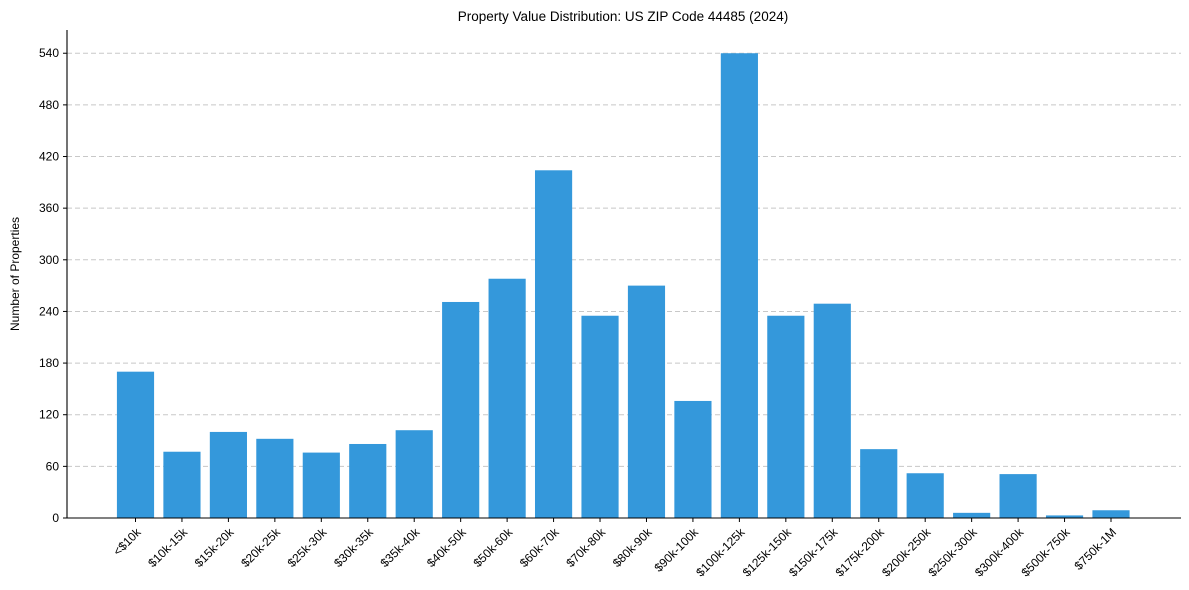 This screenshot has width=1189, height=590. I want to click on x-tick-label: $100k-125k, so click(720, 552).